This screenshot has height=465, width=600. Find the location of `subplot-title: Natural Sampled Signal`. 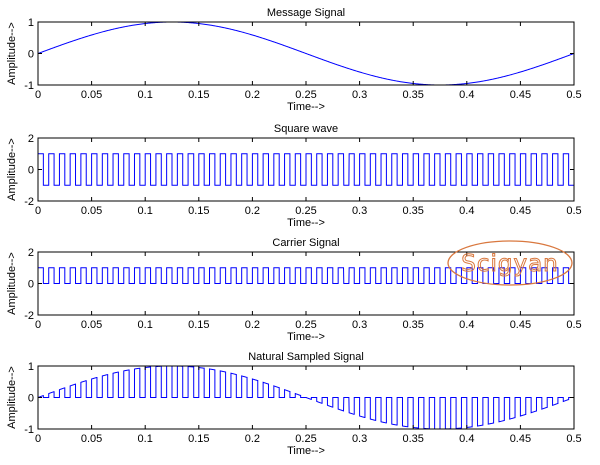

subplot-title: Natural Sampled Signal is located at coordinates (306, 357).